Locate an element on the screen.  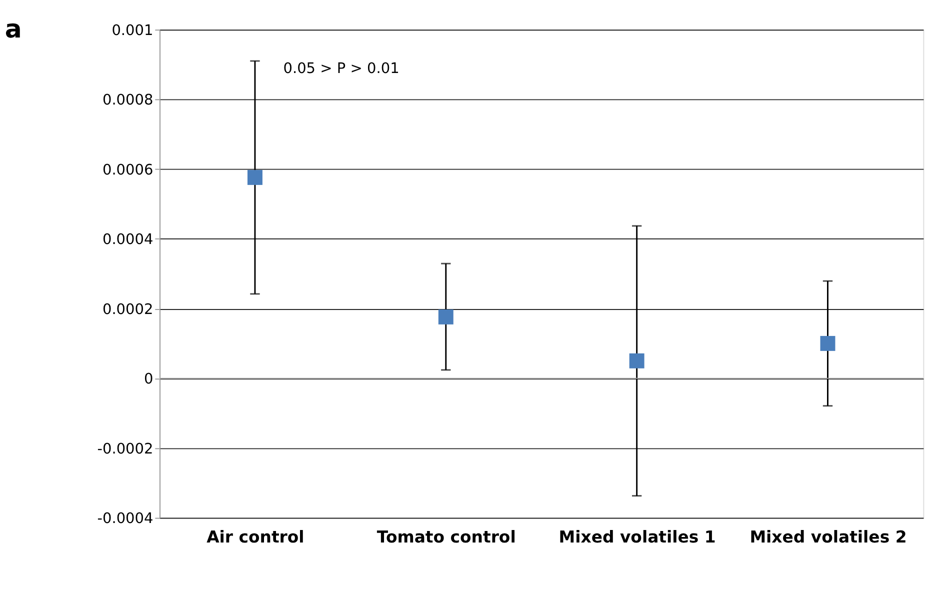
x-tick-label: Mixed volatiles 1 is located at coordinates (637, 536).